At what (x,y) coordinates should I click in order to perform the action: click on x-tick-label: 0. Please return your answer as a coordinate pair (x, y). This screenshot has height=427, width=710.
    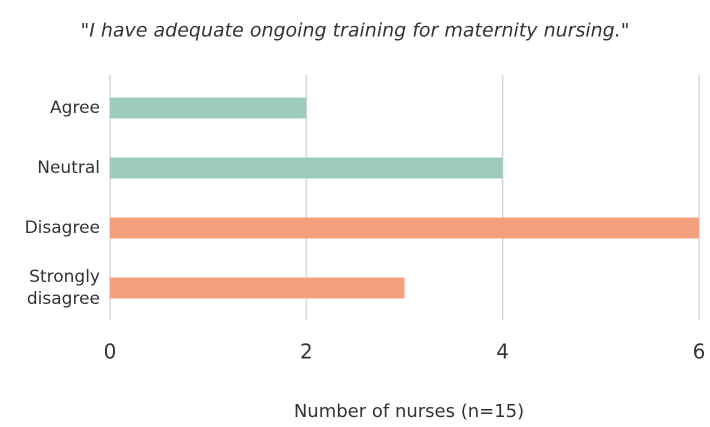
    Looking at the image, I should click on (110, 352).